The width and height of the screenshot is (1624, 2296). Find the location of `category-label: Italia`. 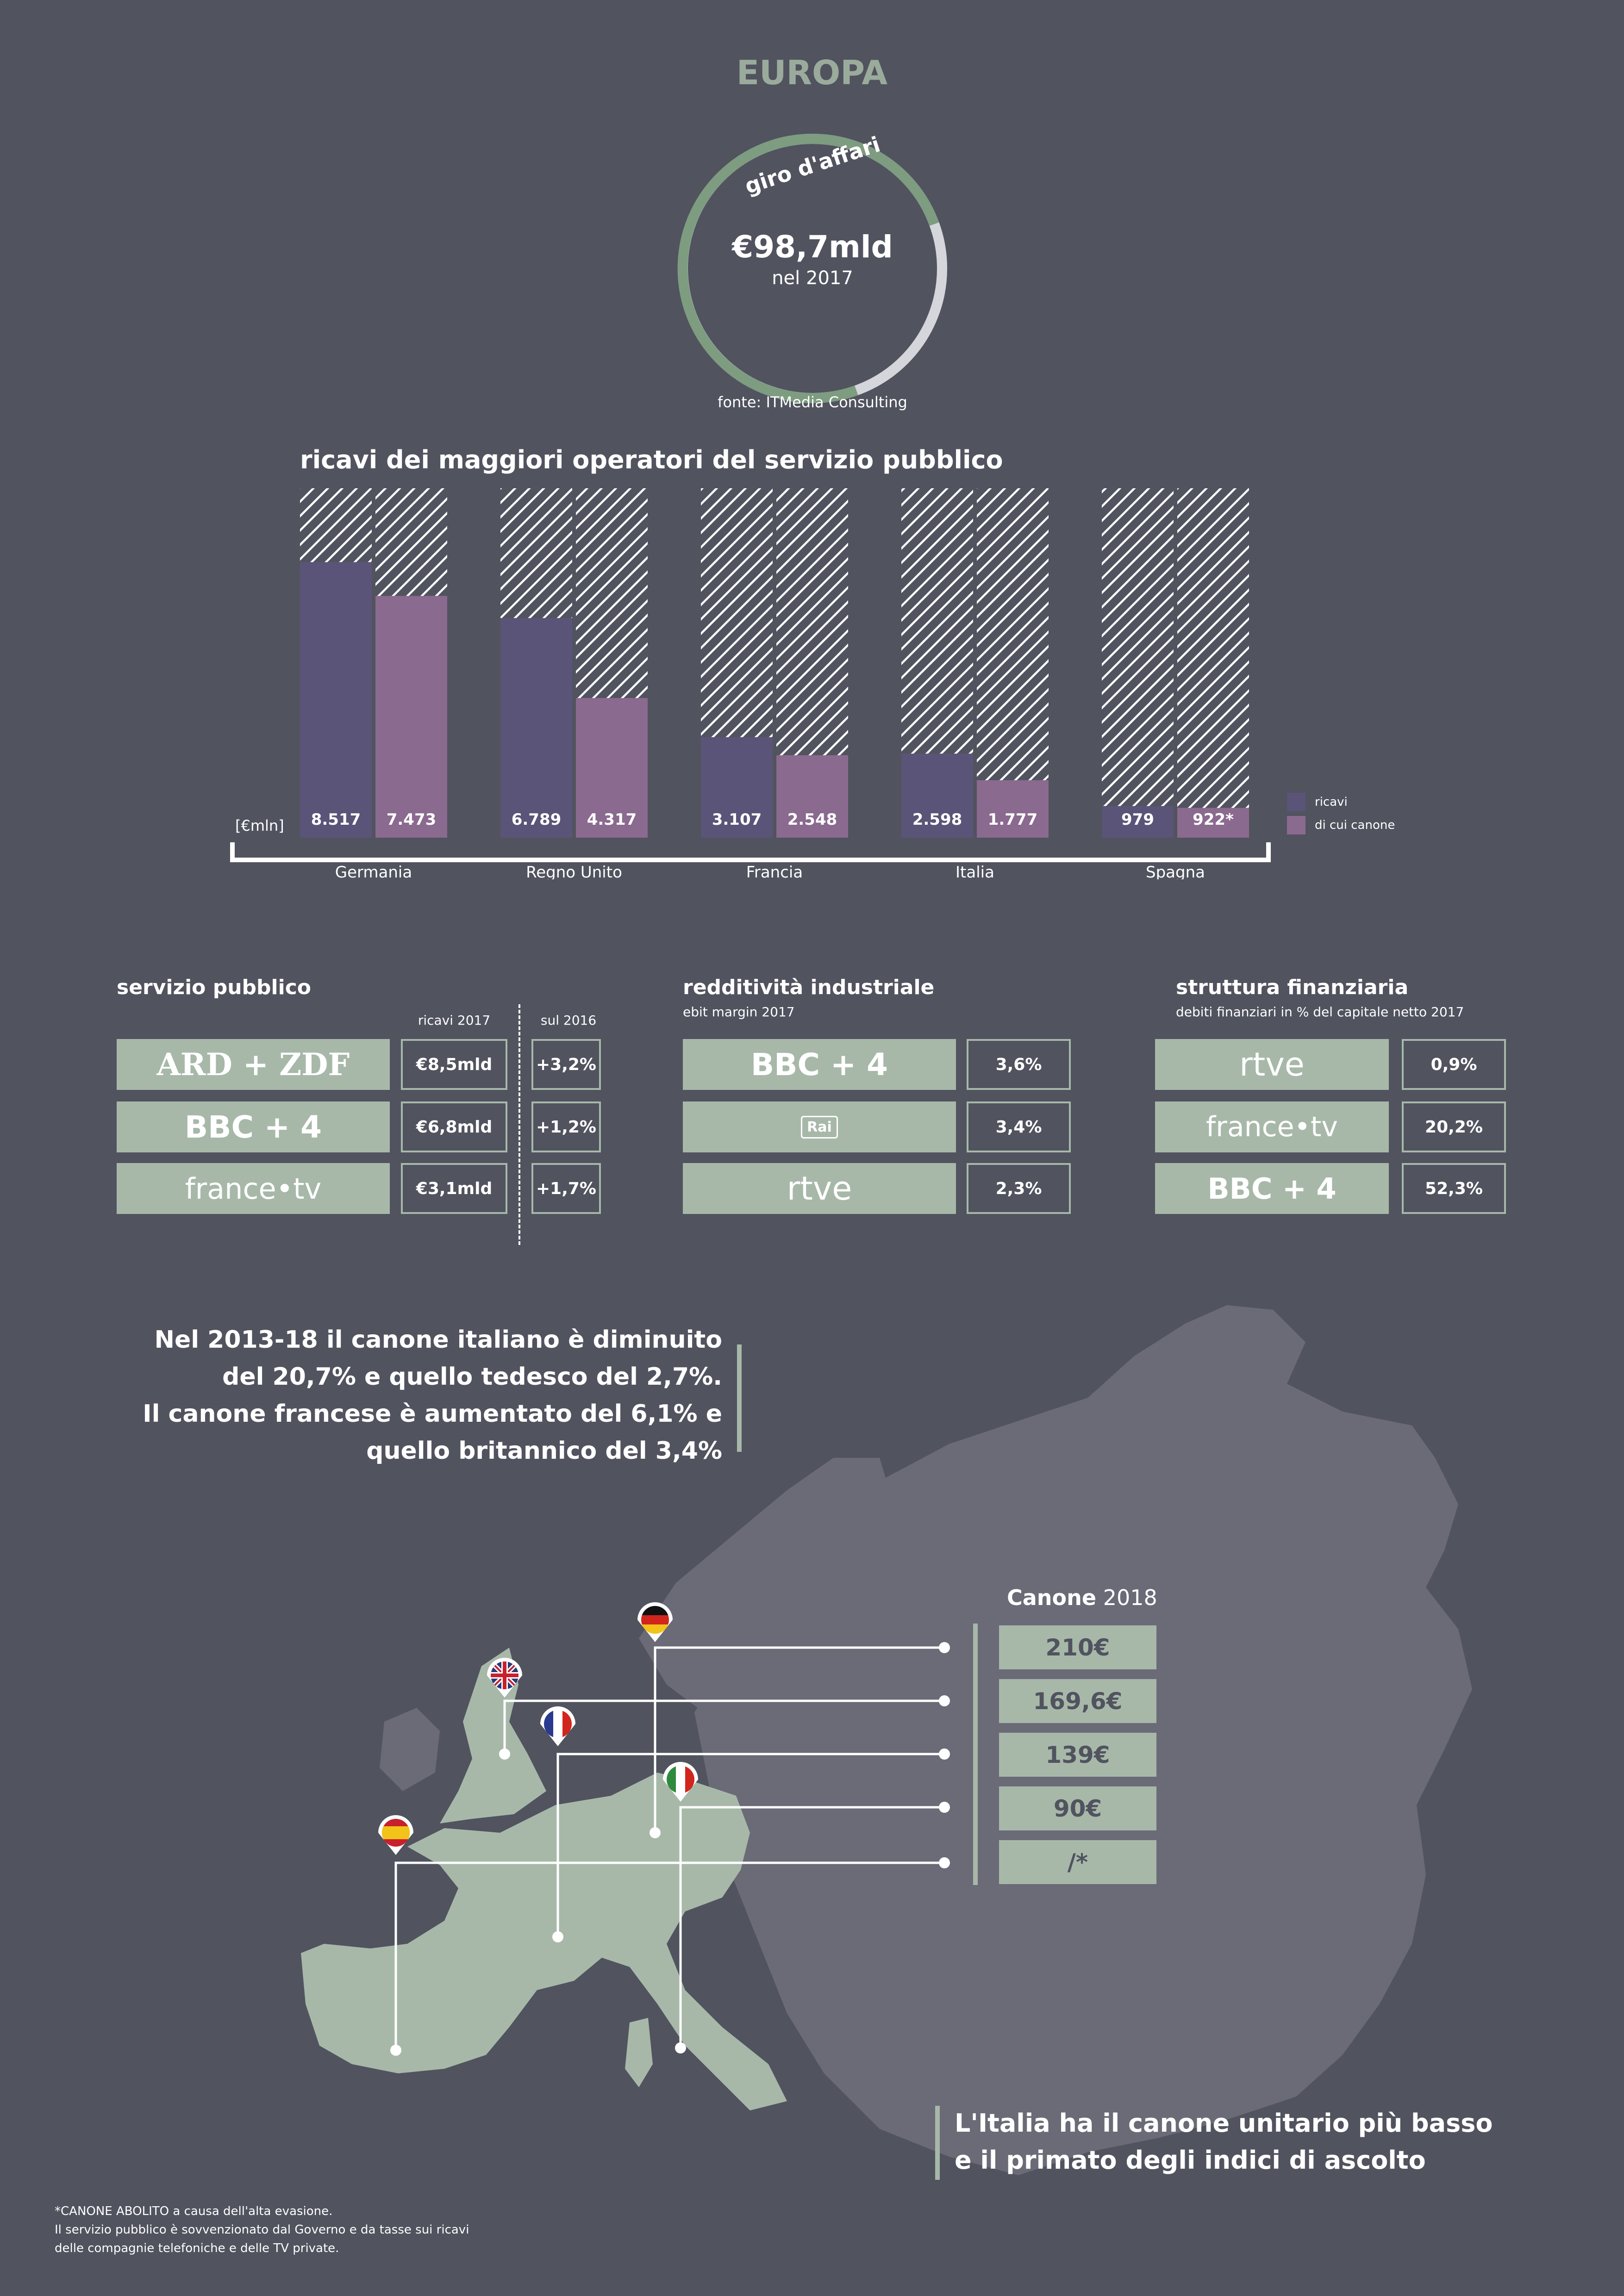

category-label: Italia is located at coordinates (975, 871).